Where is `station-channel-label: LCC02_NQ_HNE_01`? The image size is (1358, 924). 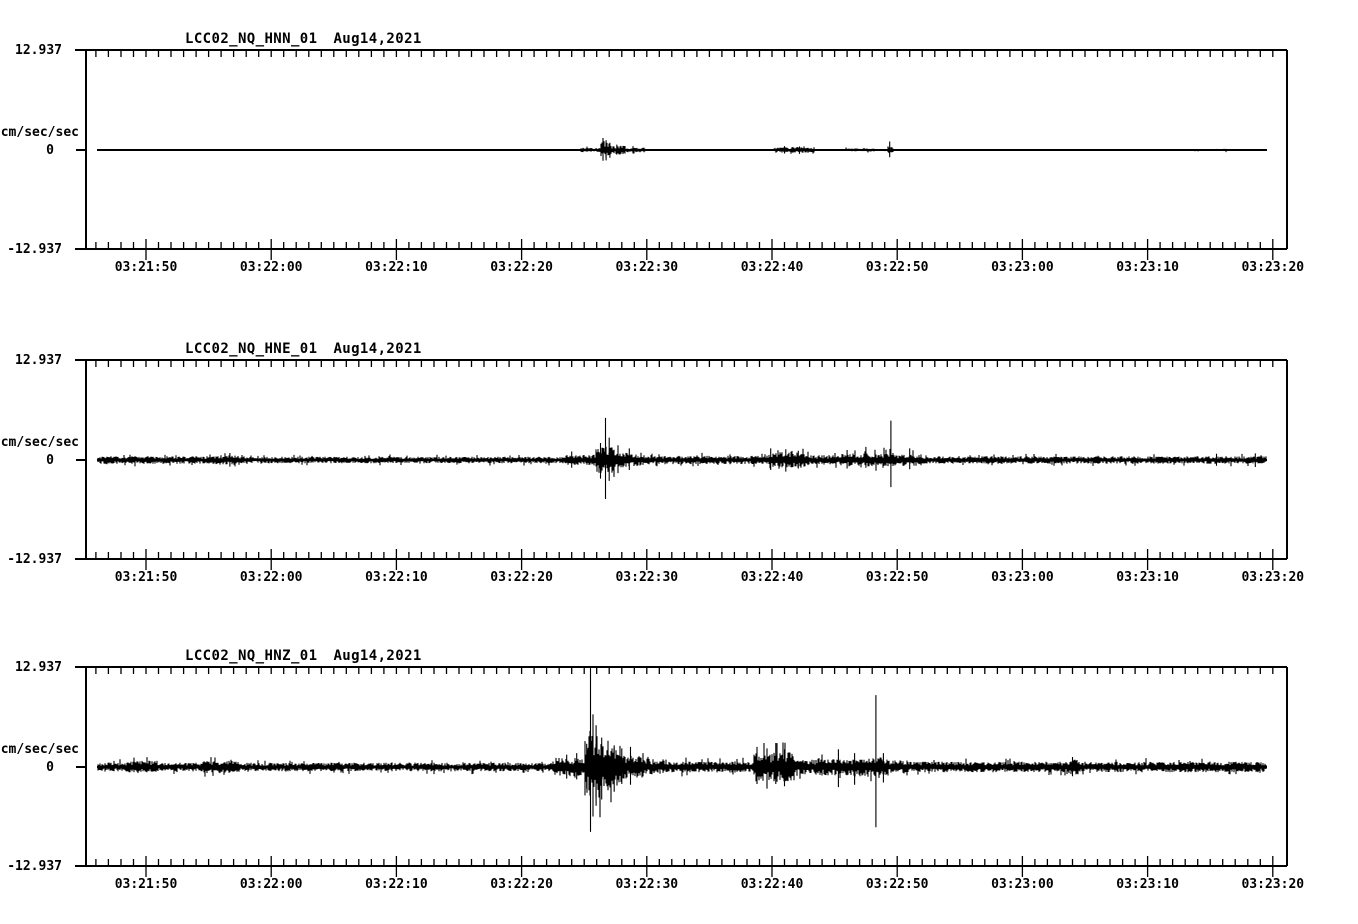
station-channel-label: LCC02_NQ_HNE_01 is located at coordinates (251, 349).